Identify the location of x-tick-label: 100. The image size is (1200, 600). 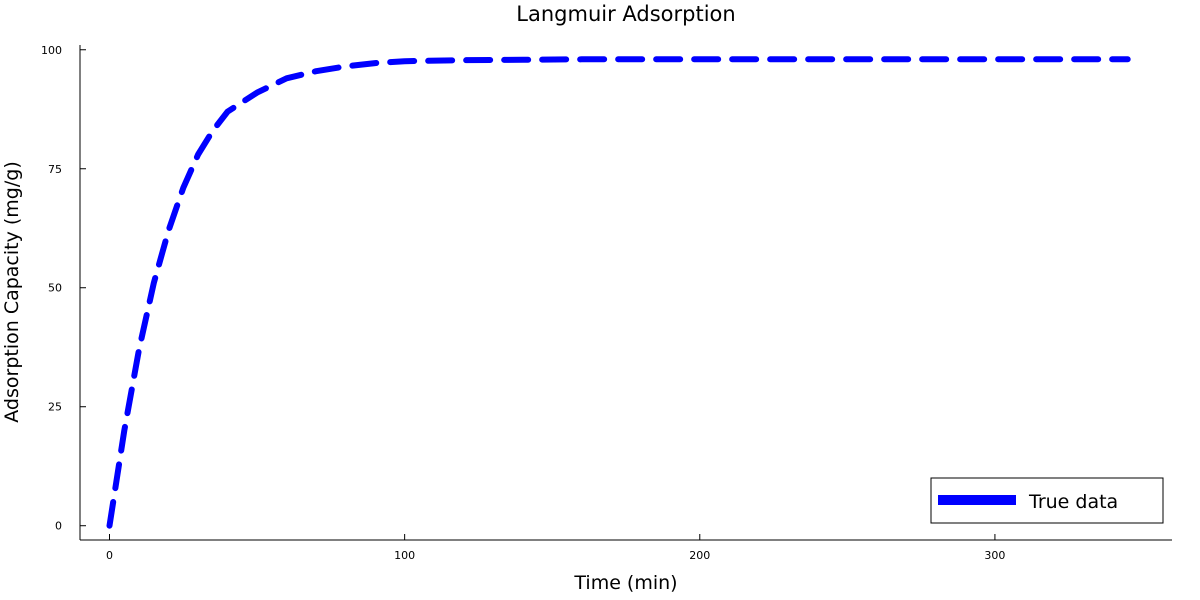
(404, 555).